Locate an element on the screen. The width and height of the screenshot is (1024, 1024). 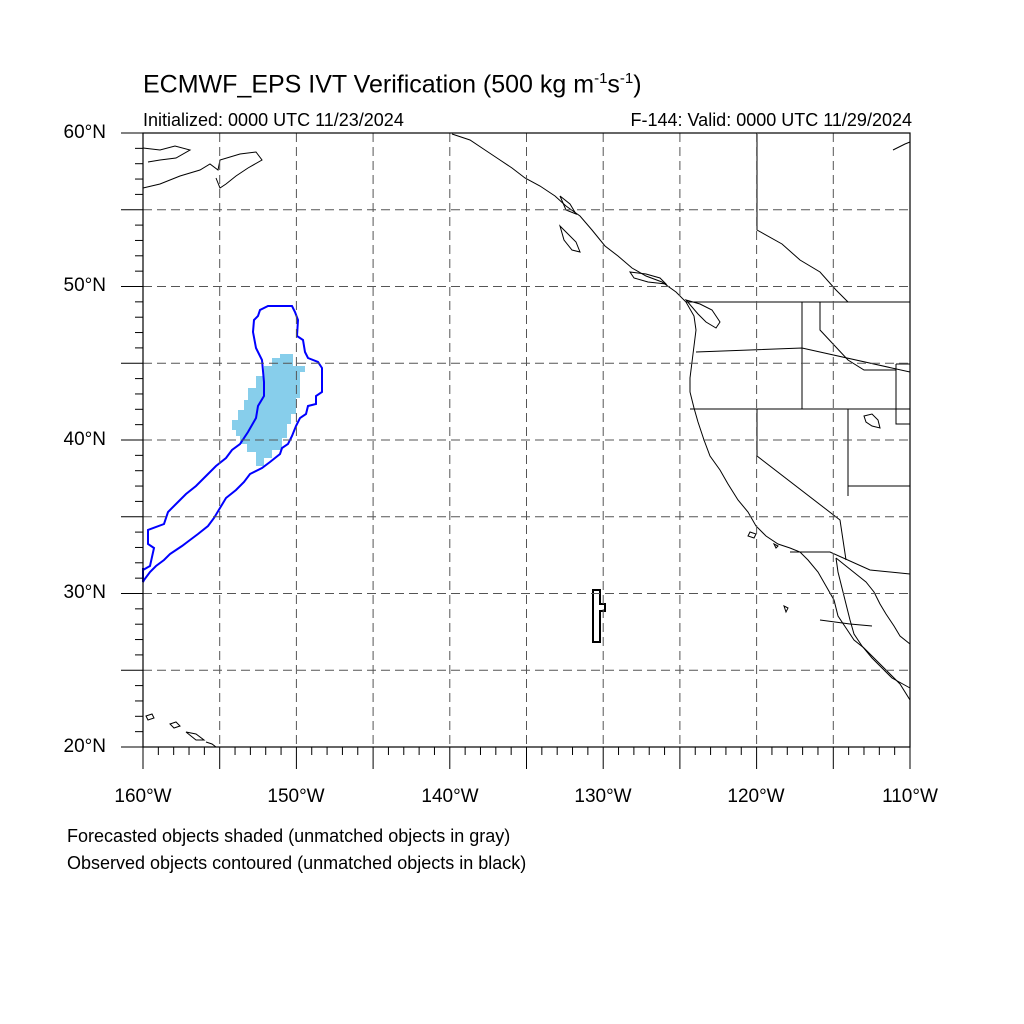
init-time-label: Initialized: 0000 UTC 11/23/2024 is located at coordinates (273, 120).